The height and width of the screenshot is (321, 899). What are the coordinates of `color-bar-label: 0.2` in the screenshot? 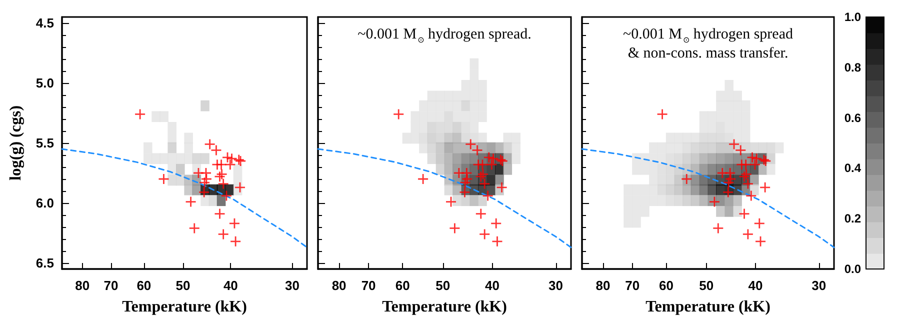 It's located at (853, 219).